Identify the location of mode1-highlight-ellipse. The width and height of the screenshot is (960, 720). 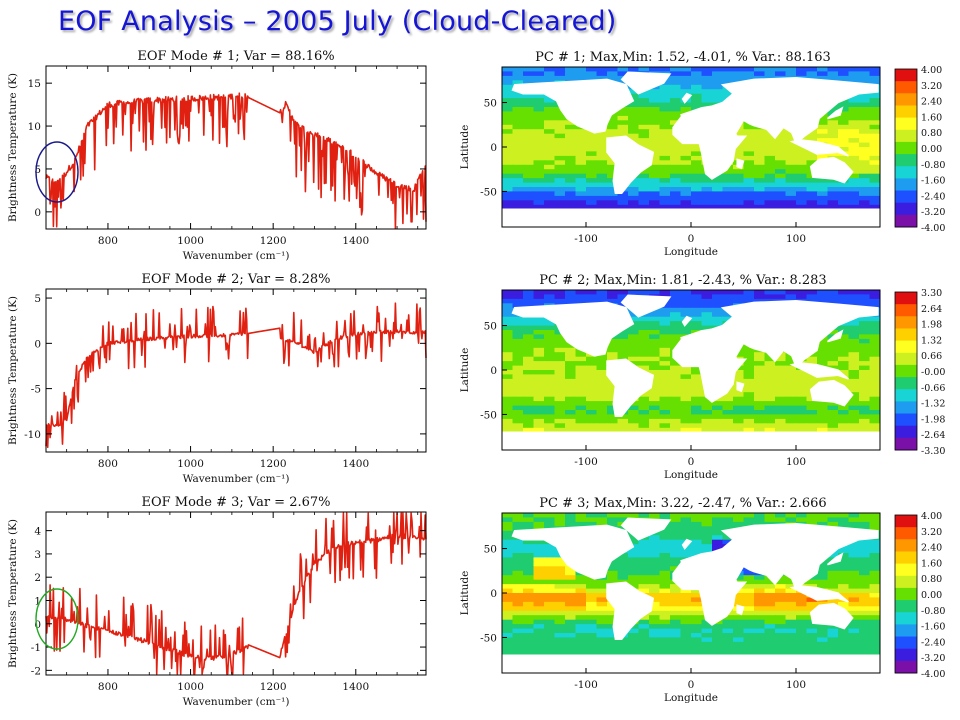
(57, 172).